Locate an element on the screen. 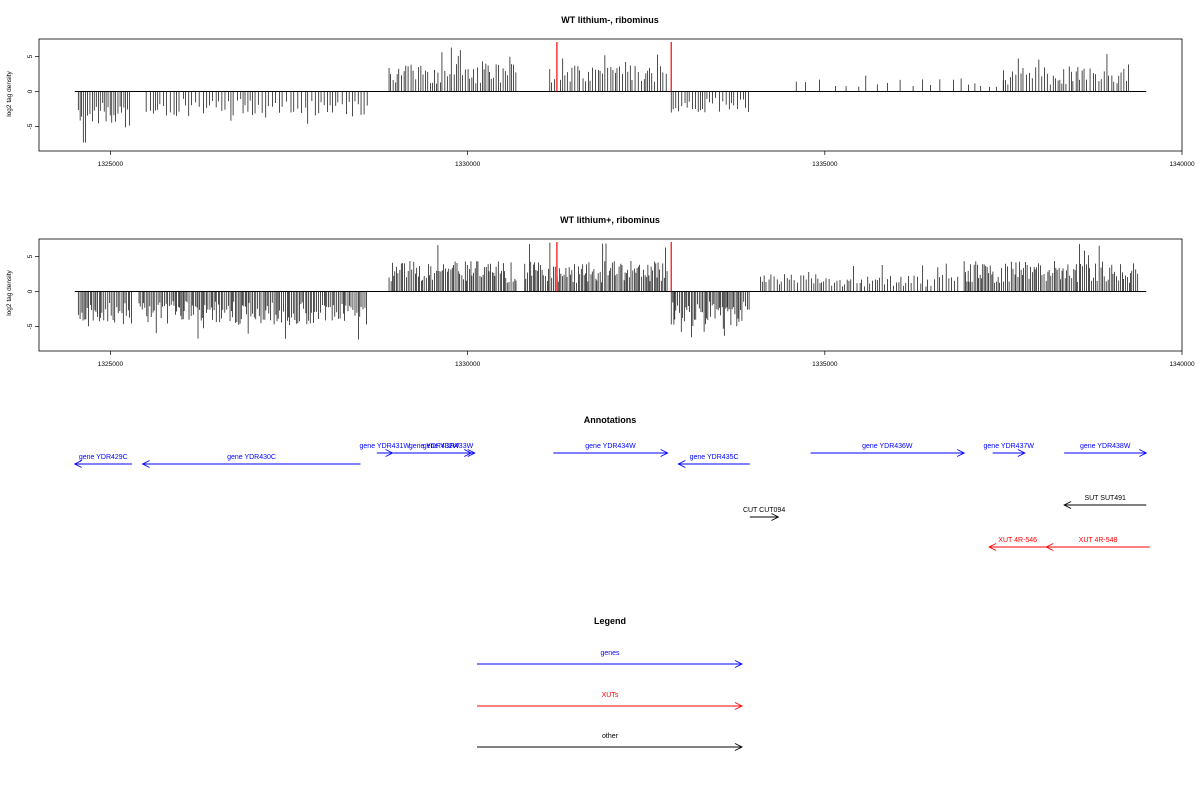 This screenshot has height=800, width=1200. feature-label: gene YDR430C is located at coordinates (251, 457).